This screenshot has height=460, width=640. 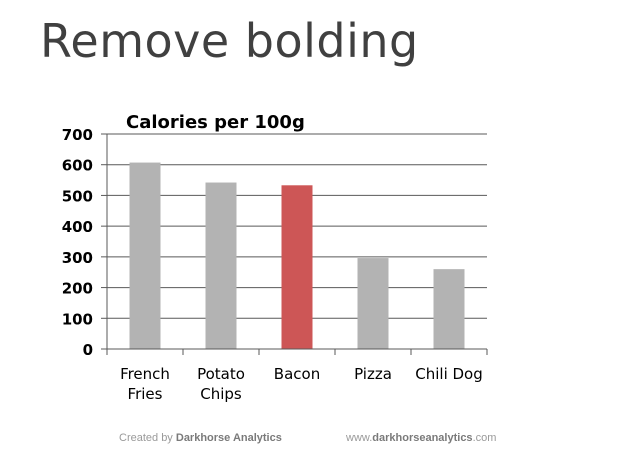 What do you see at coordinates (88, 350) in the screenshot?
I see `y-tick-label: 0` at bounding box center [88, 350].